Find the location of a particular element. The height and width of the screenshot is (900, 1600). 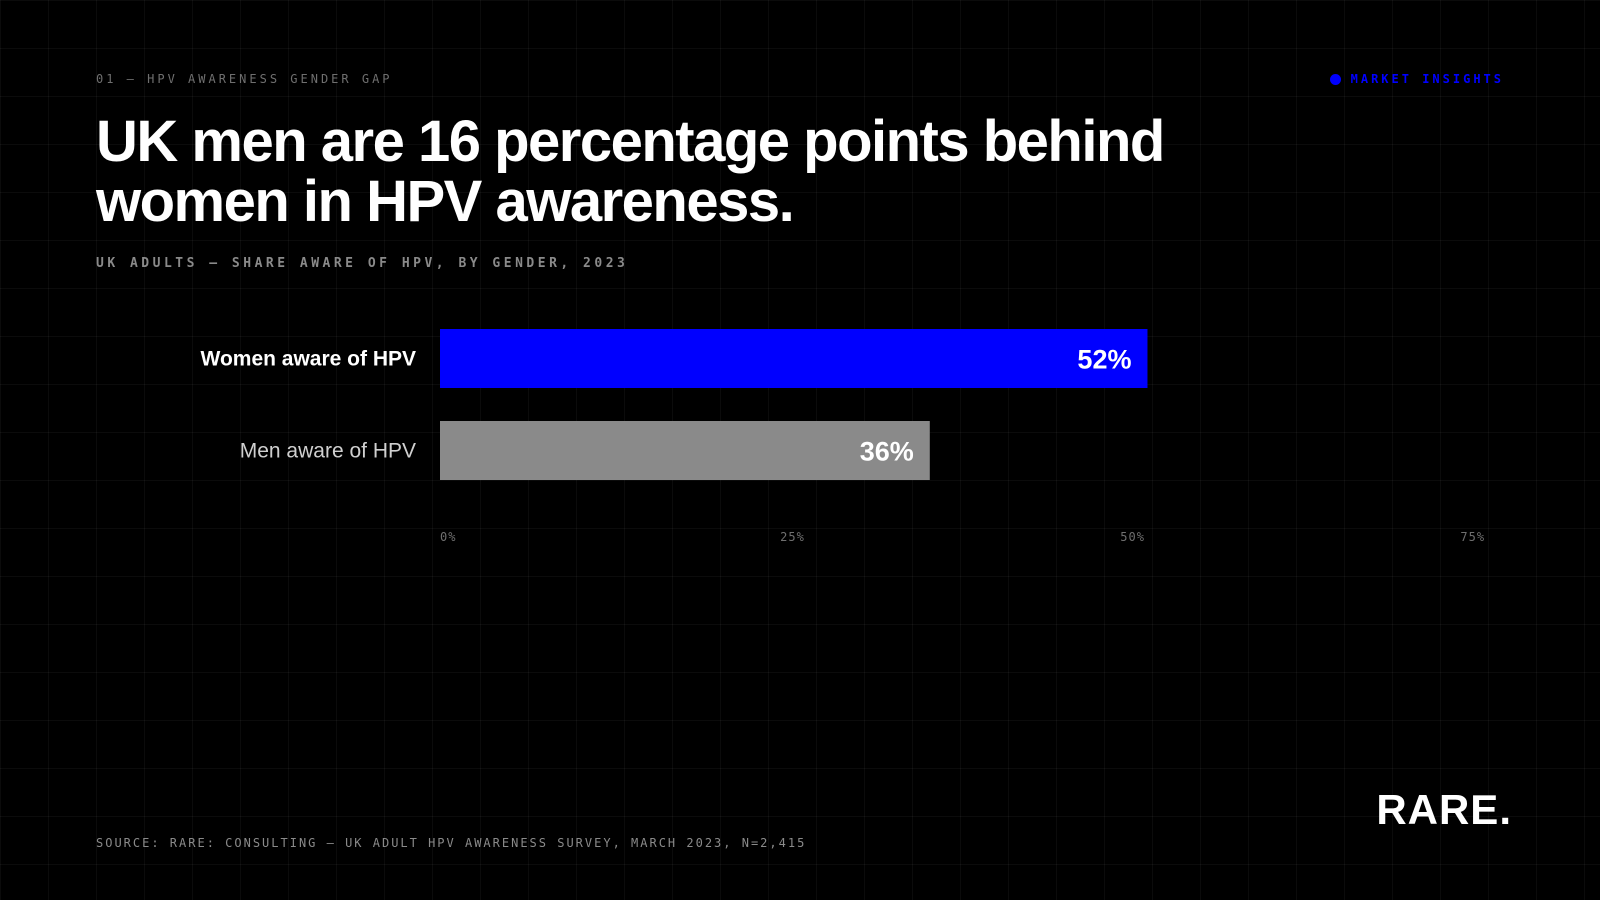

value-label-1: 36% is located at coordinates (887, 452).